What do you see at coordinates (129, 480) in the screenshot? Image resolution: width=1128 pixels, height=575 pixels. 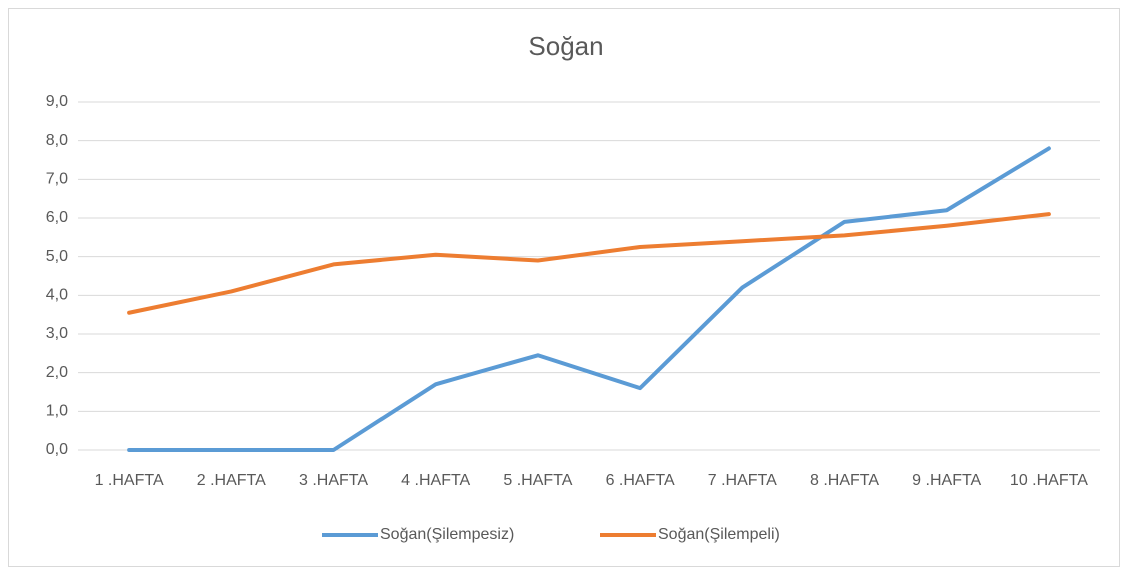 I see `x-tick-label: 1 .HAFTA` at bounding box center [129, 480].